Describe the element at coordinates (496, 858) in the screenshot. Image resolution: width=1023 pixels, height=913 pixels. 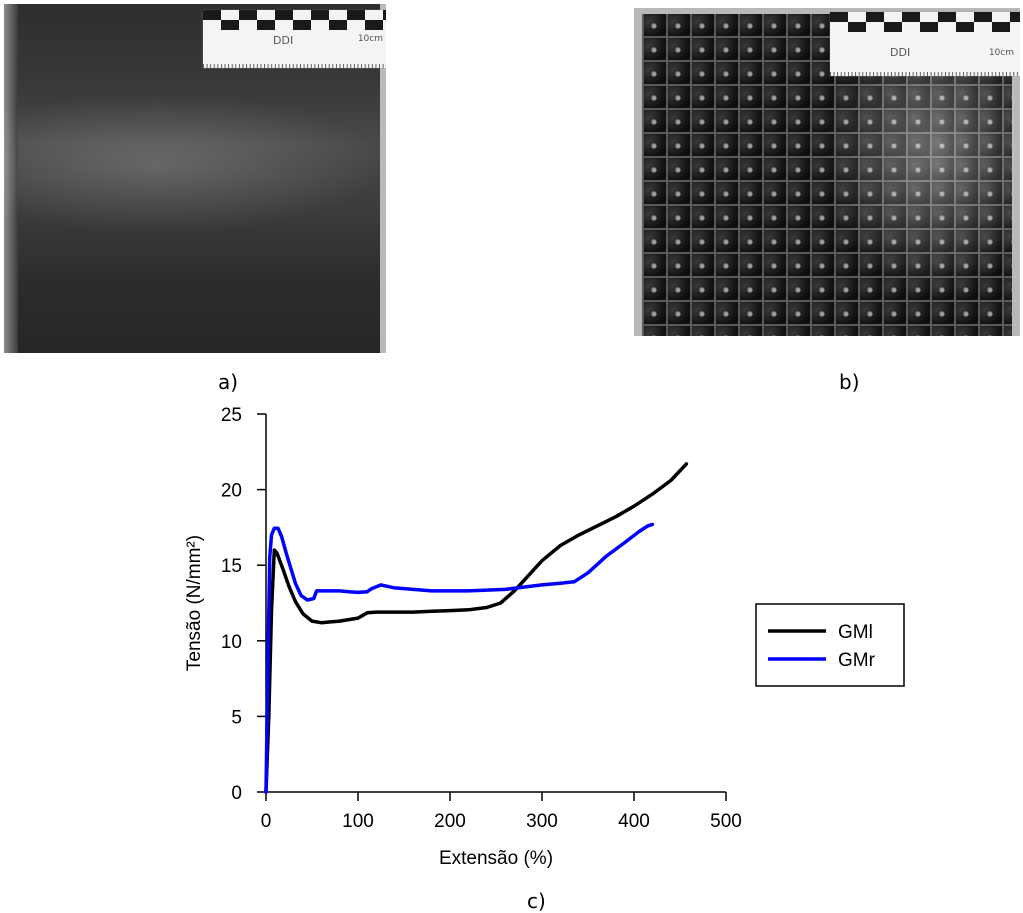
I see `x-axis-title: Extensão (%)` at that location.